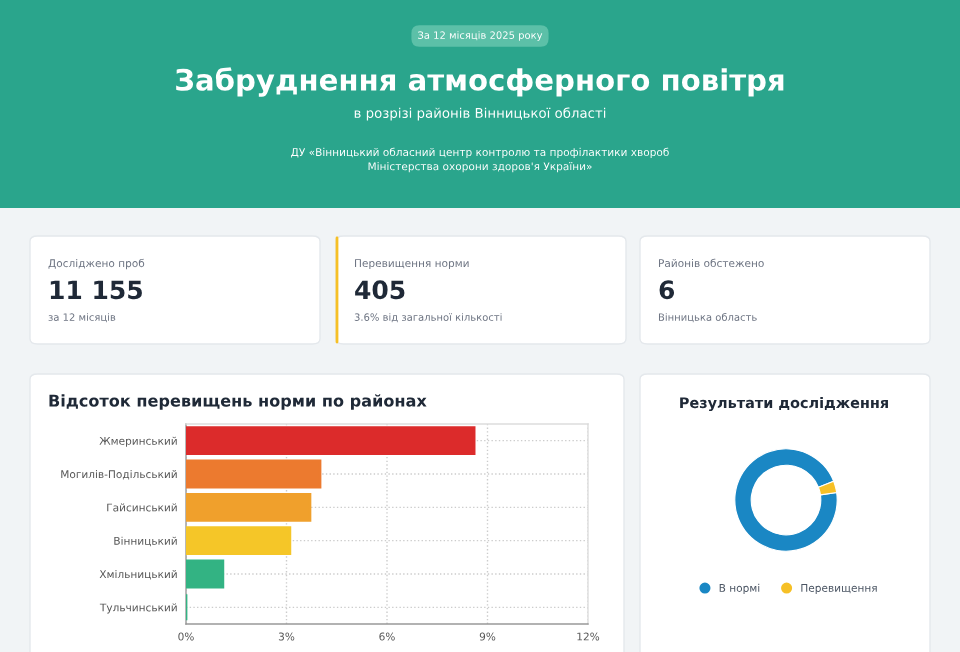  What do you see at coordinates (786, 500) in the screenshot?
I see `donut-slice` at bounding box center [786, 500].